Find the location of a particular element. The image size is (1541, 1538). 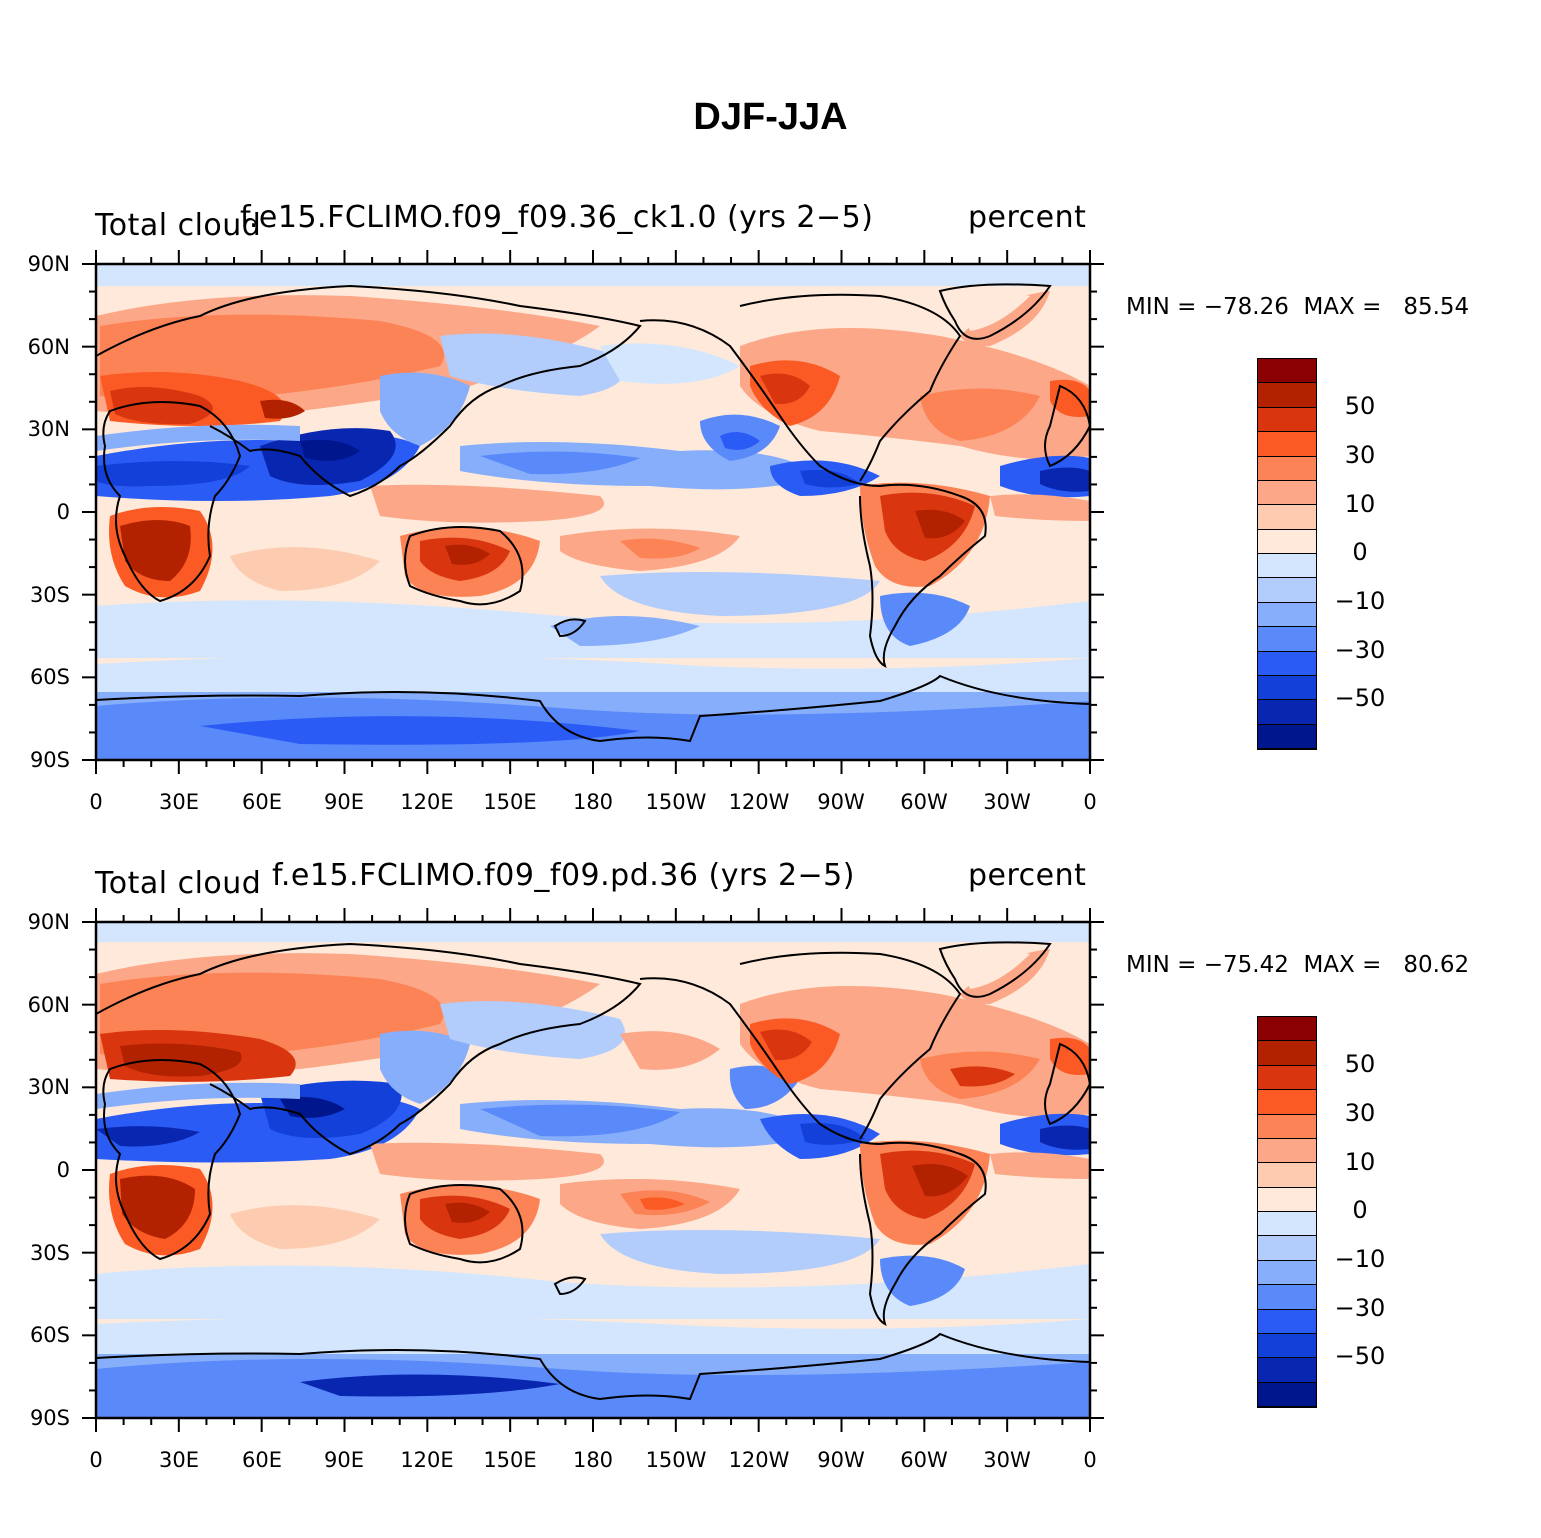

panel-1-lon-label: 90E is located at coordinates (344, 802).